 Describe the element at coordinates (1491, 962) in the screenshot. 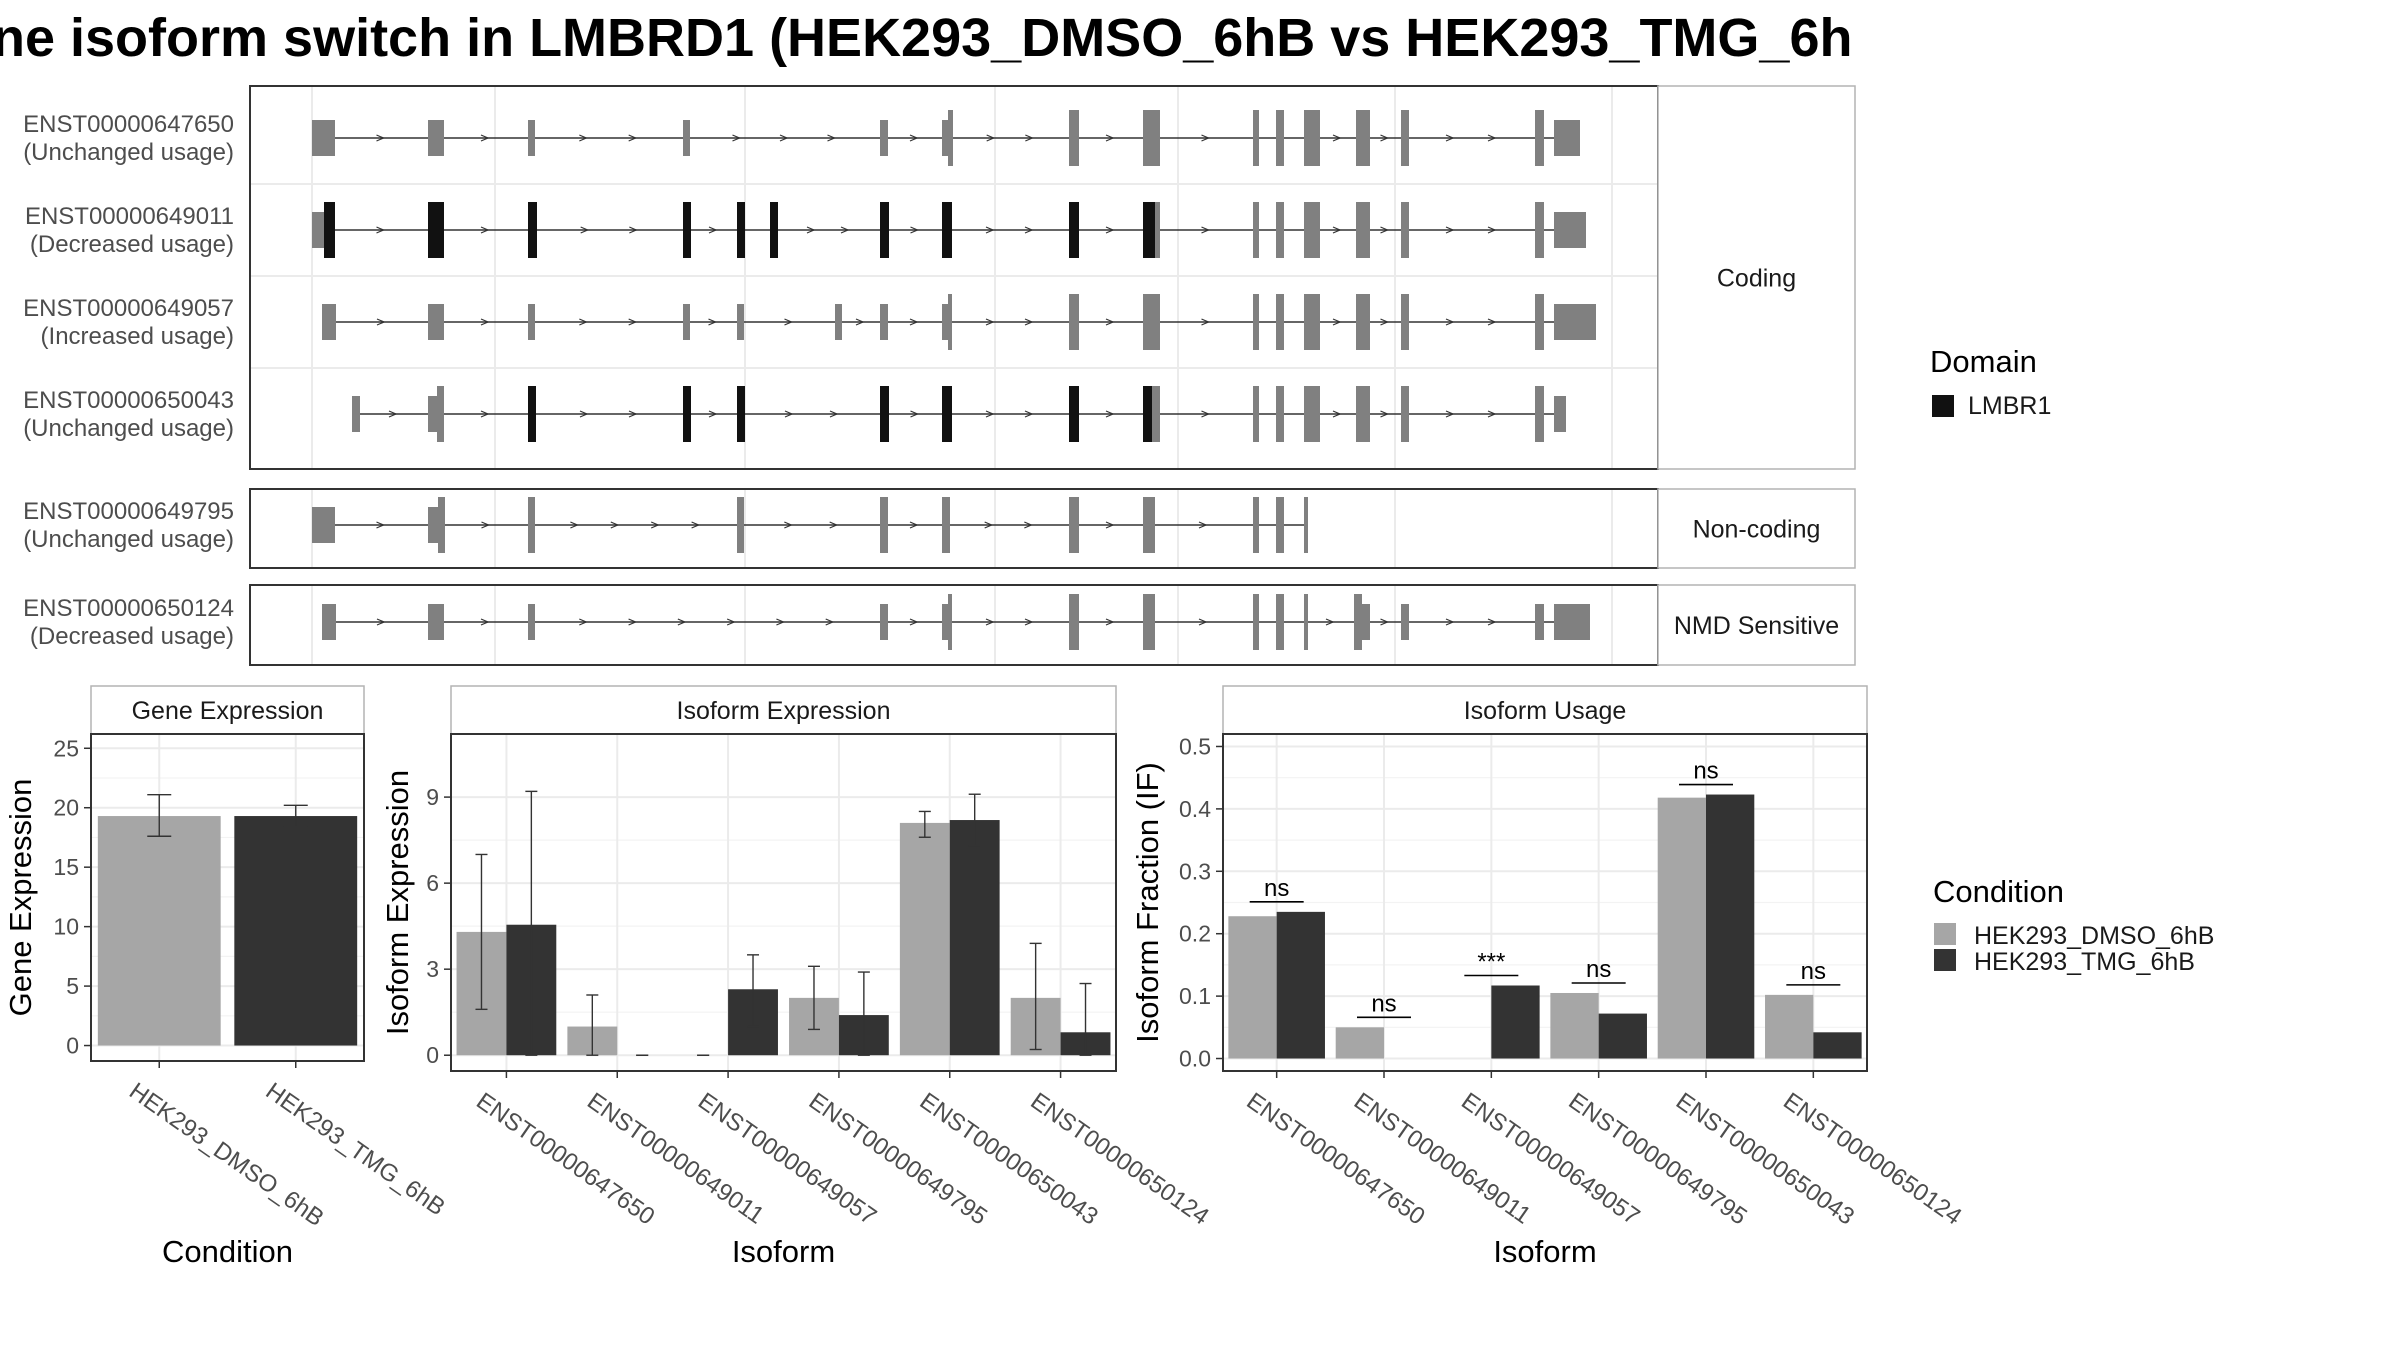

I see `significance-label: ***` at that location.